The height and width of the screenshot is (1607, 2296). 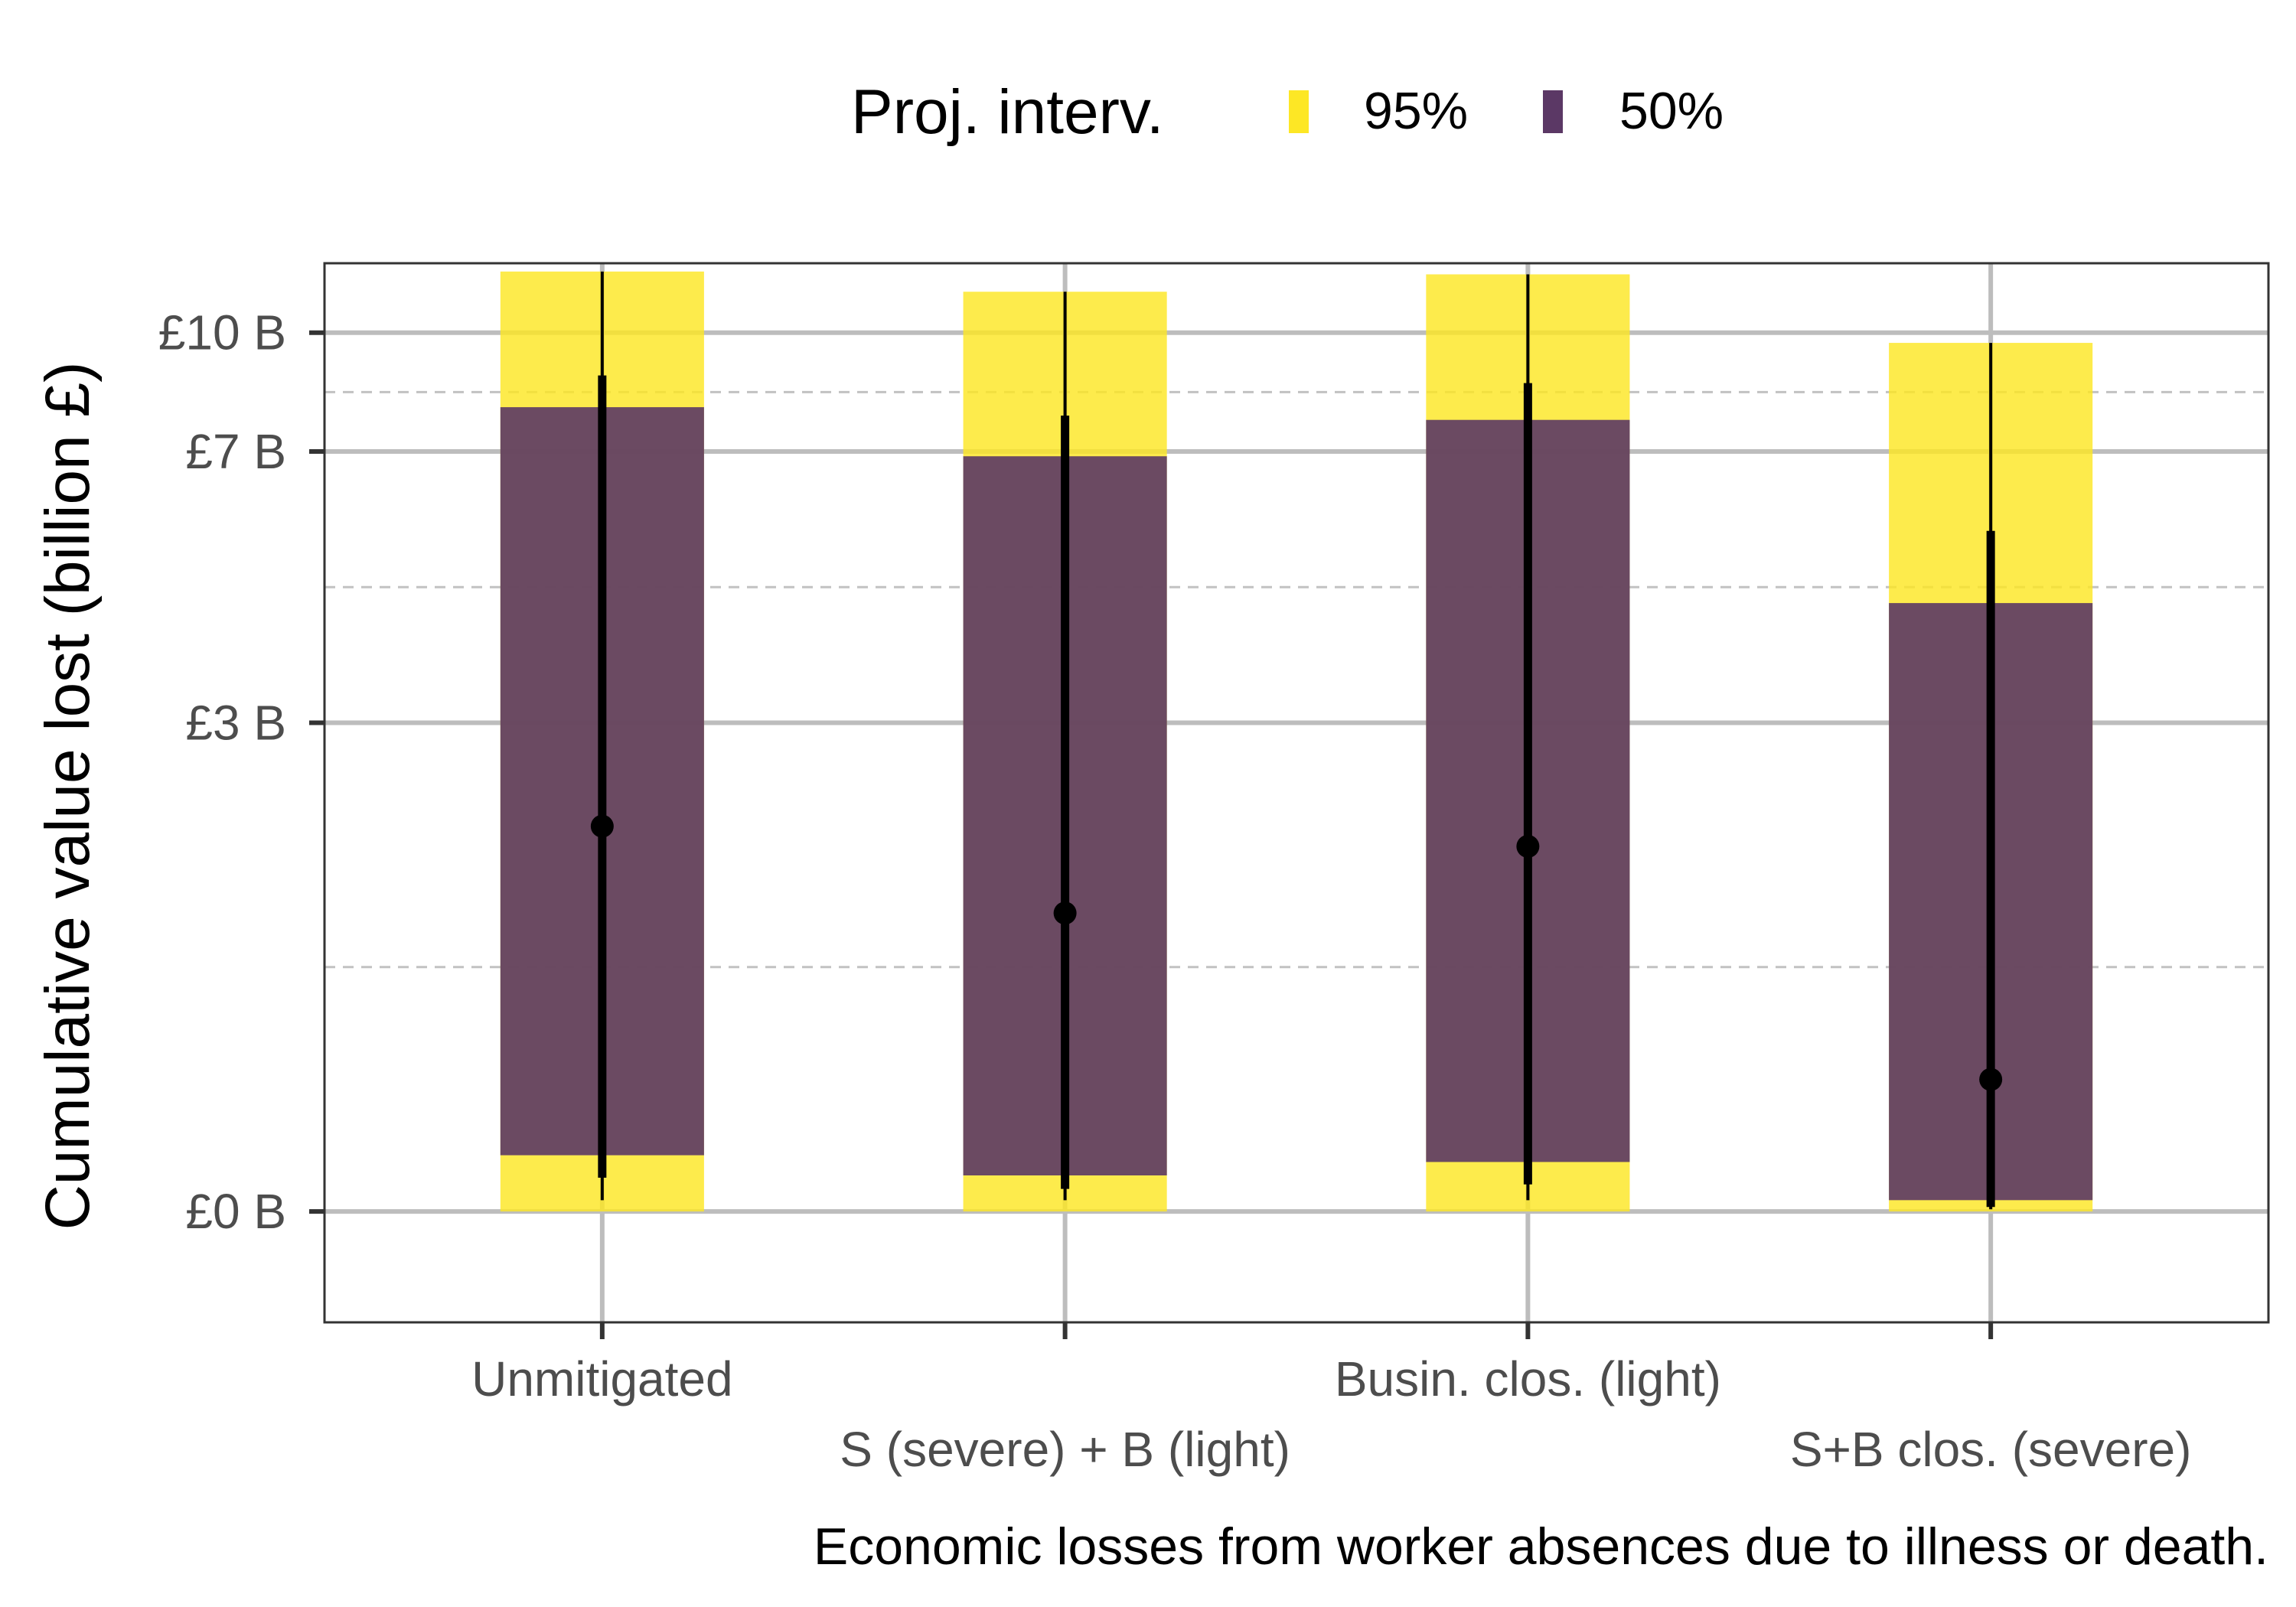 What do you see at coordinates (1528, 1379) in the screenshot?
I see `x-tick-label: Busin. clos. (light)` at bounding box center [1528, 1379].